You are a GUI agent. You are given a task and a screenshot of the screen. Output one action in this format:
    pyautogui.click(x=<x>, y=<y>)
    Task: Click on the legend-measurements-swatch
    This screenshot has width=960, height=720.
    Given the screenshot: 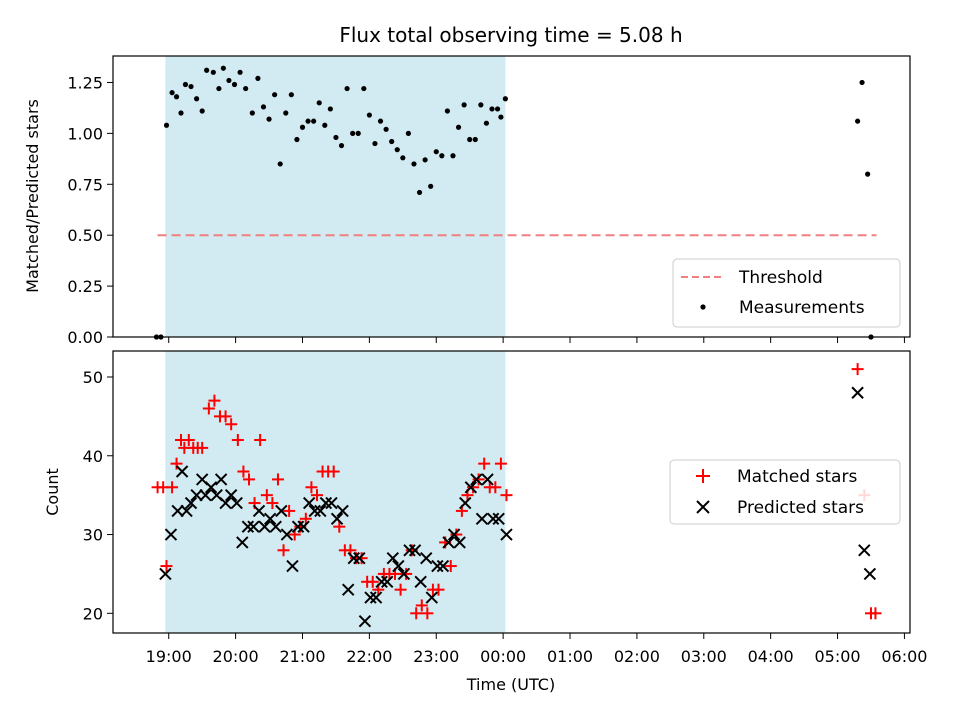 What is the action you would take?
    pyautogui.click(x=703, y=307)
    